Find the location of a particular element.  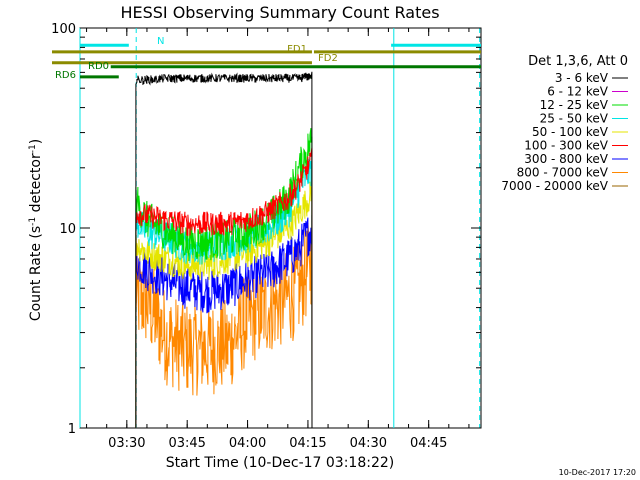

x-tick-label: 04:15 is located at coordinates (307, 443).